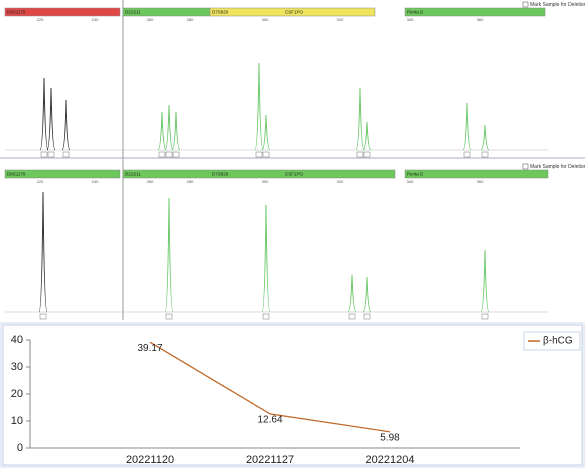 The height and width of the screenshot is (468, 585). Describe the element at coordinates (20, 448) in the screenshot. I see `y-tick-label: 0` at that location.